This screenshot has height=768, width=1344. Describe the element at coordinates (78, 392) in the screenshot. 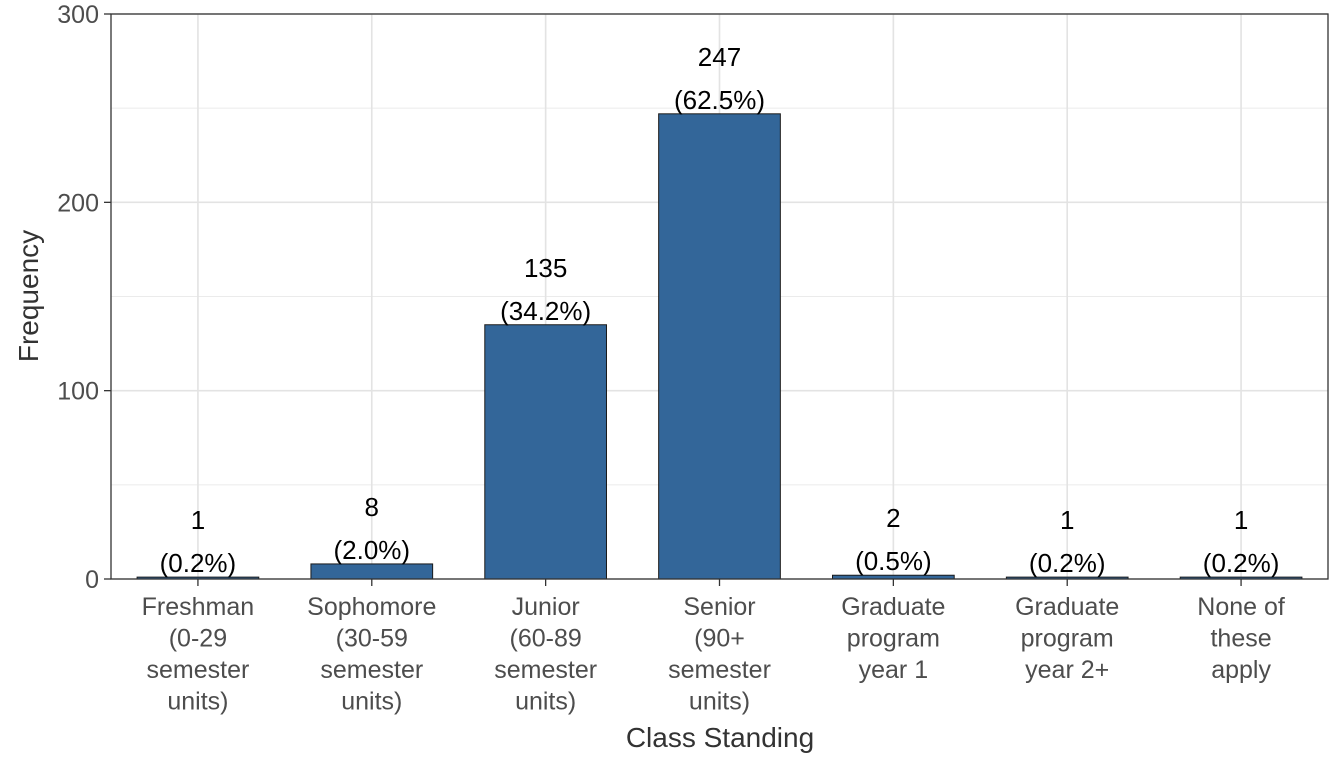

I see `y-tick-label: 100` at that location.